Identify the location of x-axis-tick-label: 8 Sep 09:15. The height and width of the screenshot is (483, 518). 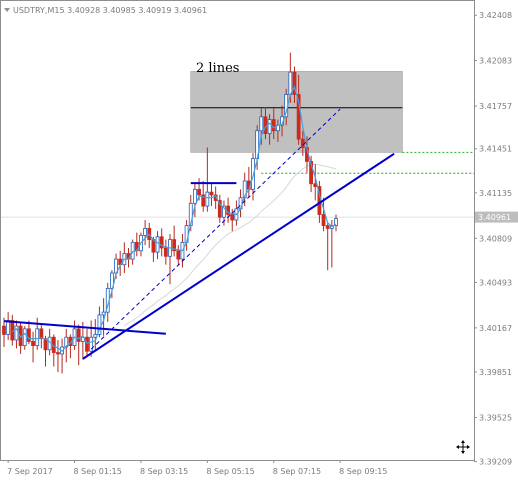
(363, 471).